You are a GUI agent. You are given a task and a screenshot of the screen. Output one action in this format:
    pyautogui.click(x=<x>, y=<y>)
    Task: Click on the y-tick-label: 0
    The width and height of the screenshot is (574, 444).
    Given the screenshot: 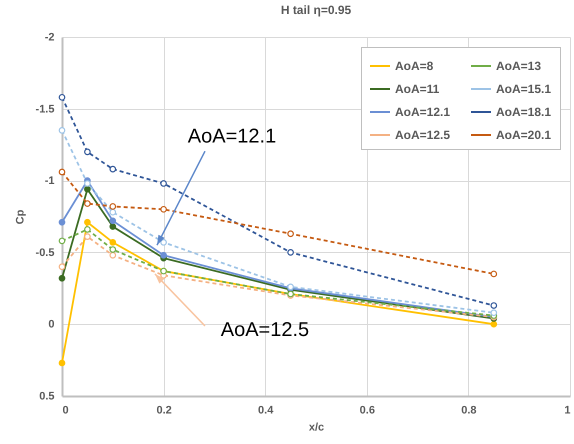 What is the action you would take?
    pyautogui.click(x=51, y=324)
    